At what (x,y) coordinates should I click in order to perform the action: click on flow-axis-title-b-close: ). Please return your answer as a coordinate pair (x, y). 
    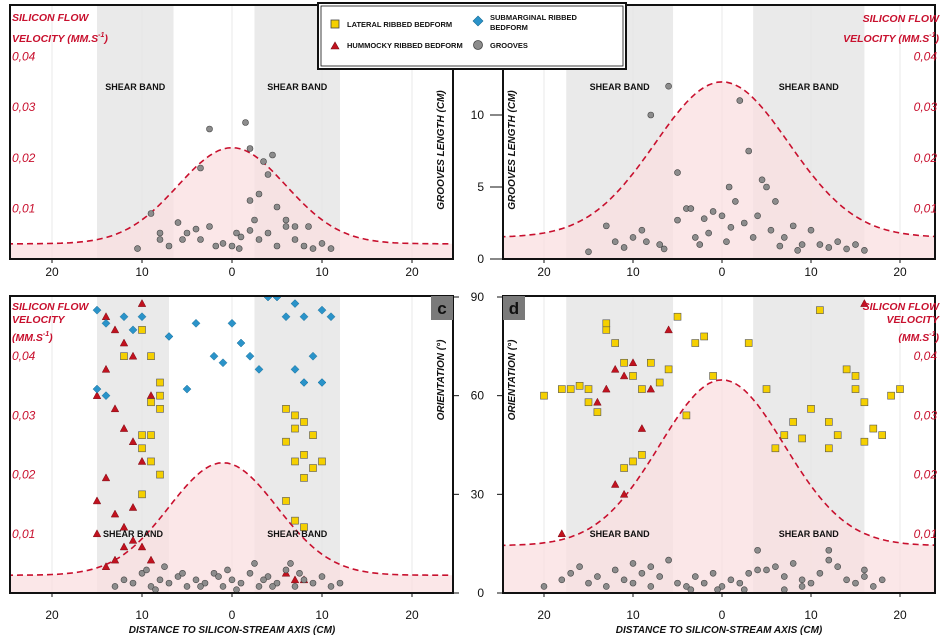
    Looking at the image, I should click on (937, 39).